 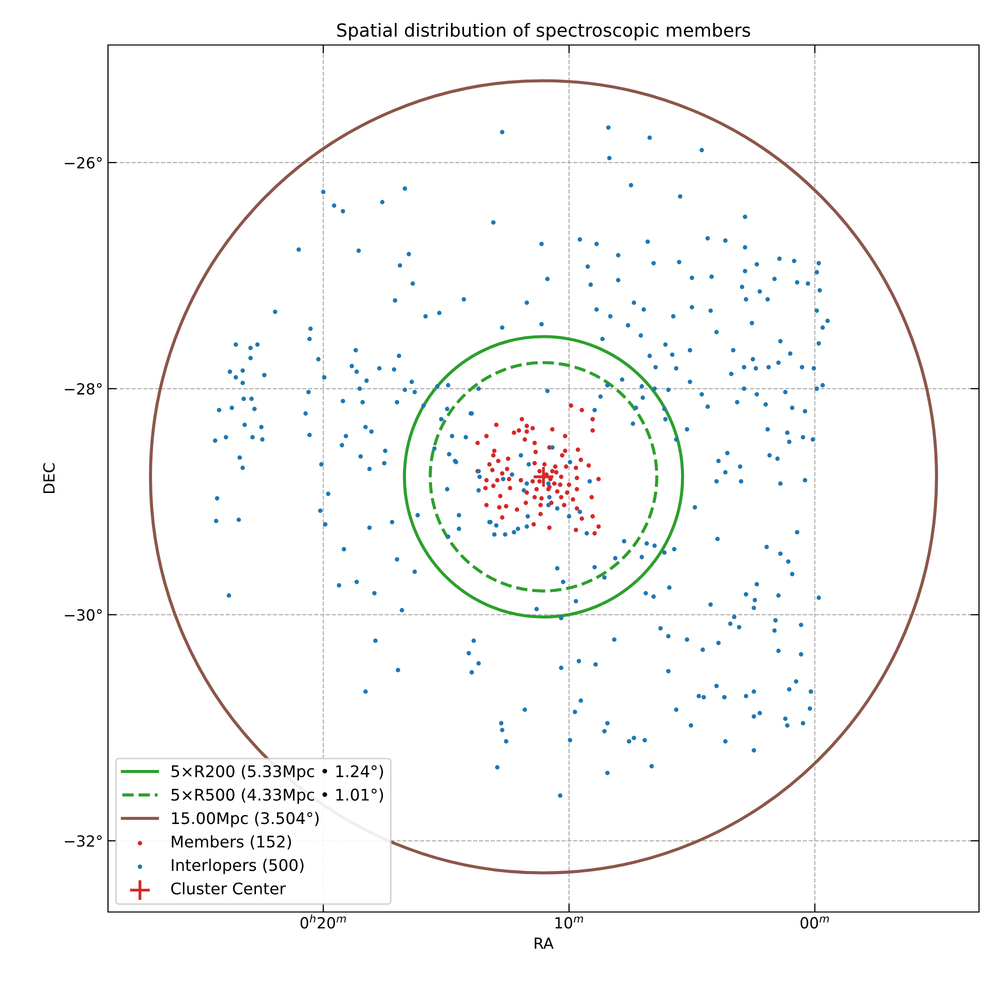 I want to click on y-tick-label: −28°, so click(x=83, y=389).